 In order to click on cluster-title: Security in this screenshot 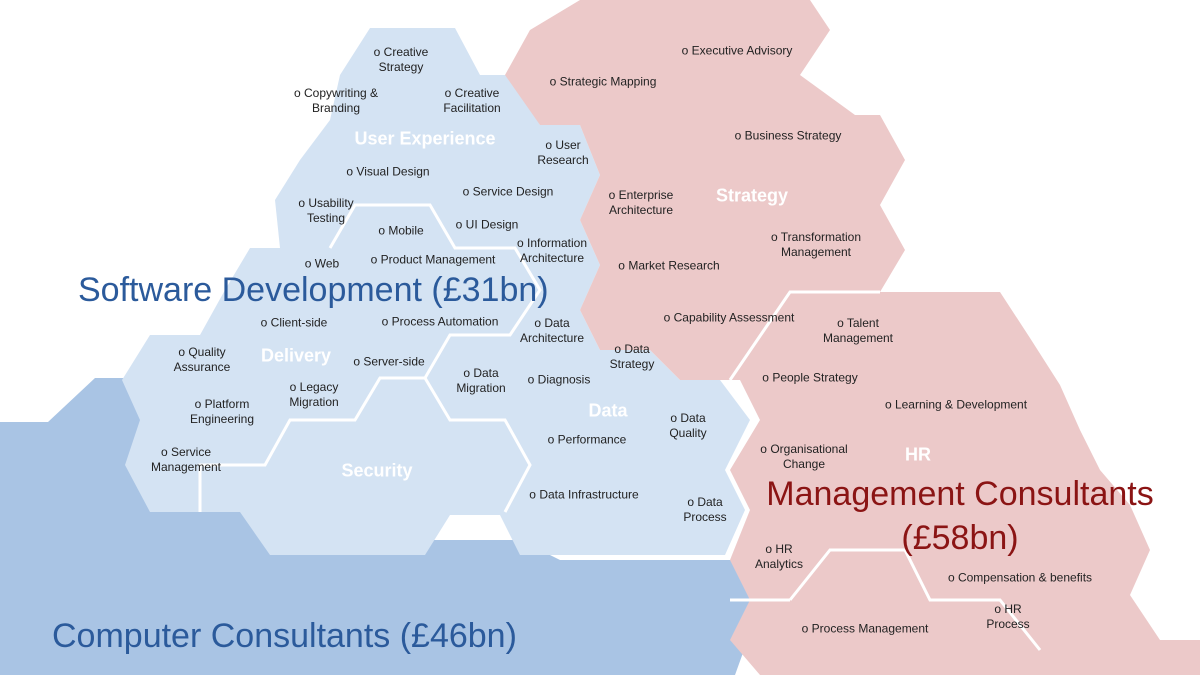, I will do `click(377, 470)`.